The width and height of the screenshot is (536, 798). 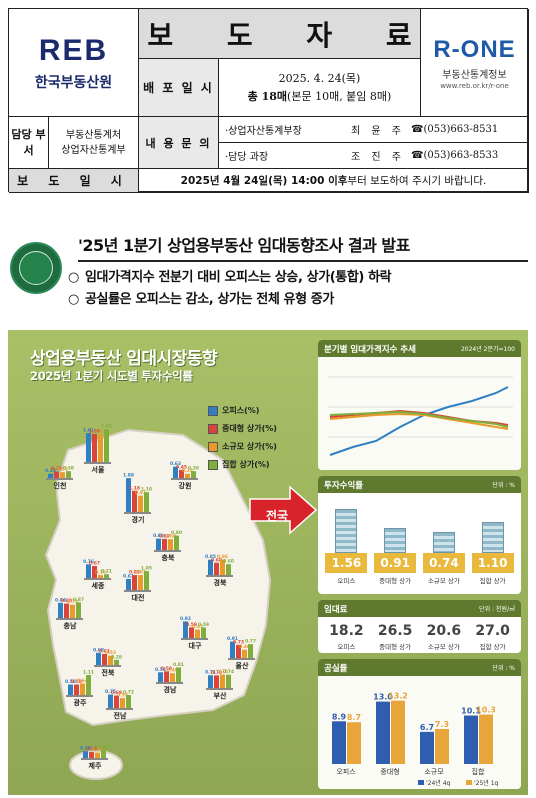 What do you see at coordinates (497, 609) in the screenshot?
I see `panel-unit: 단위 : 천원/㎡` at bounding box center [497, 609].